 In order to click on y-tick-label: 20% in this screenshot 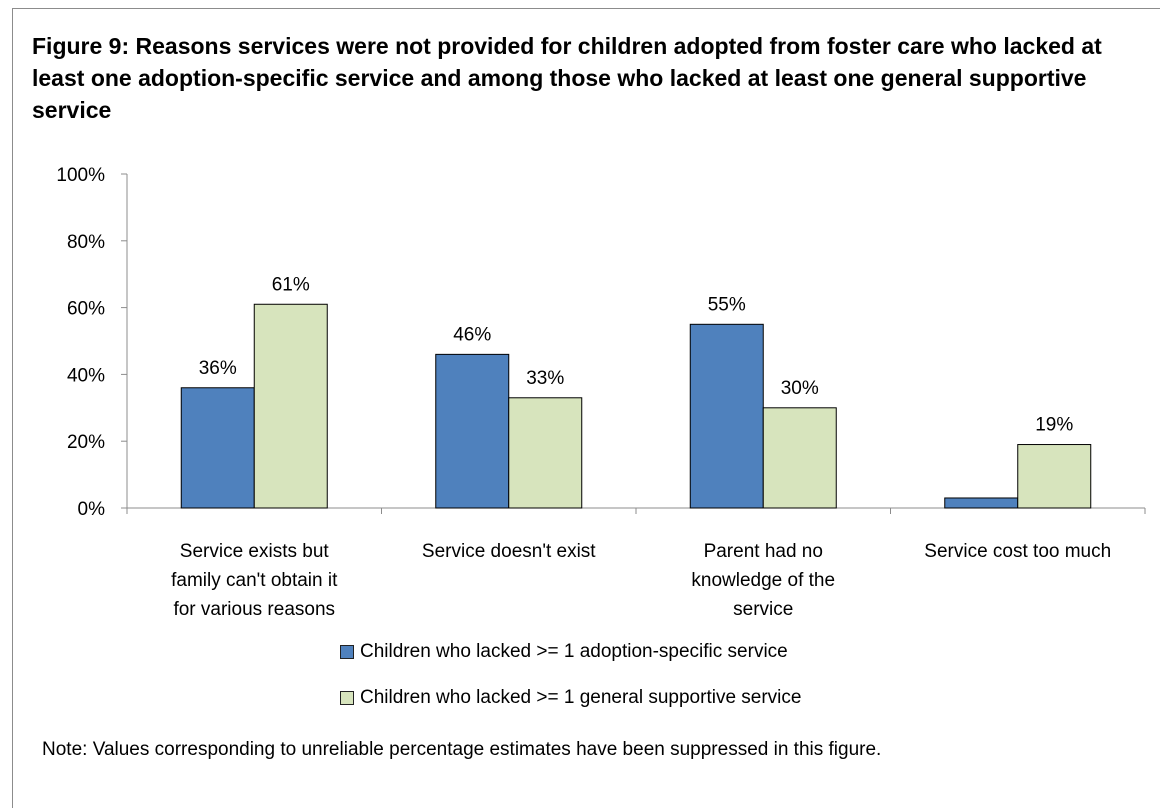, I will do `click(86, 442)`.